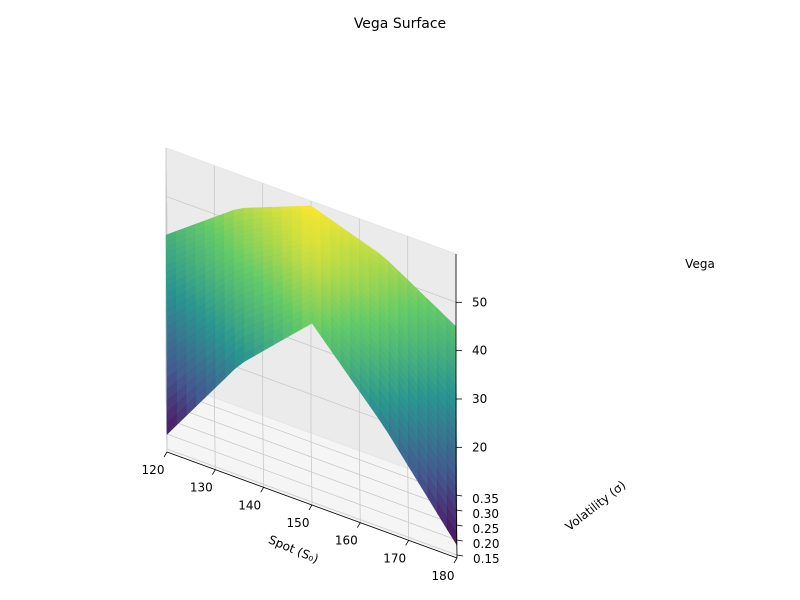  Describe the element at coordinates (479, 447) in the screenshot. I see `z-tick-label: 20` at that location.